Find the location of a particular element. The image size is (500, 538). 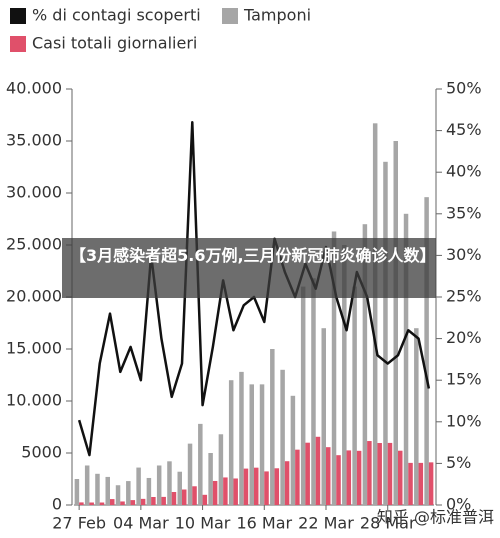

y2-tick-label: 45% is located at coordinates (464, 129).